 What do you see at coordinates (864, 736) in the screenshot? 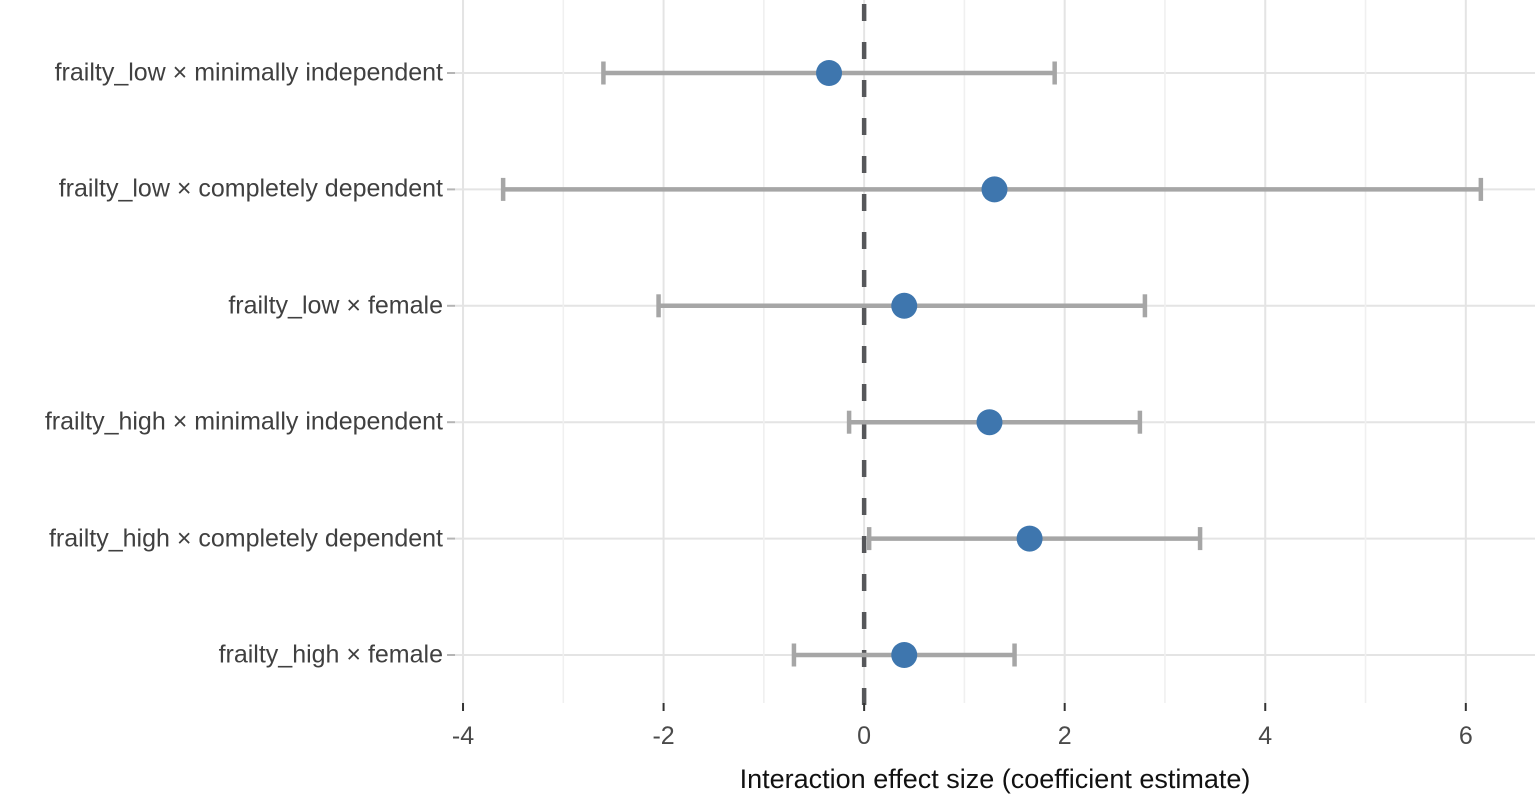
I see `x-tick-label: 0` at bounding box center [864, 736].